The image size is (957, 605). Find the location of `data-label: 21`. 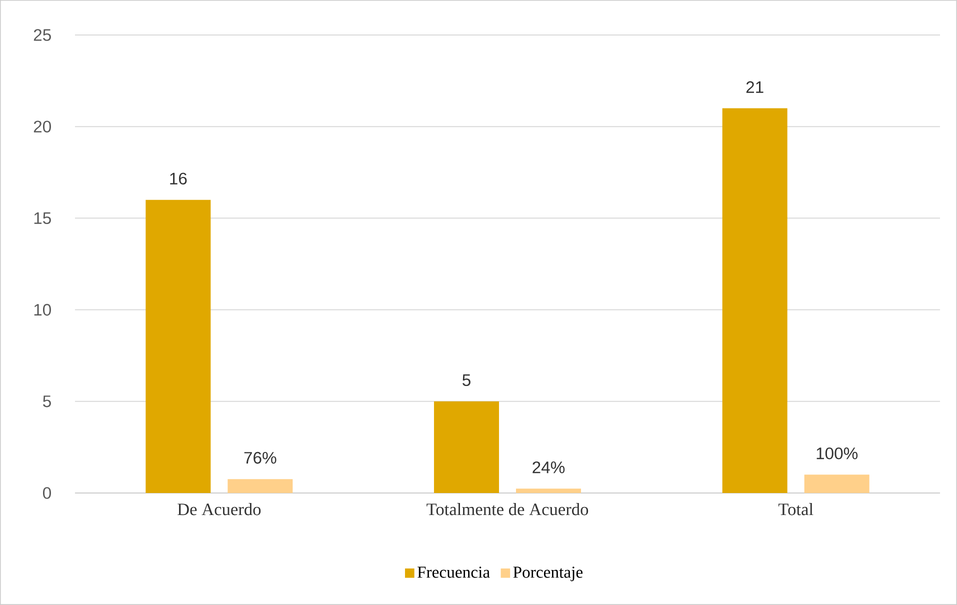

data-label: 21 is located at coordinates (755, 87).